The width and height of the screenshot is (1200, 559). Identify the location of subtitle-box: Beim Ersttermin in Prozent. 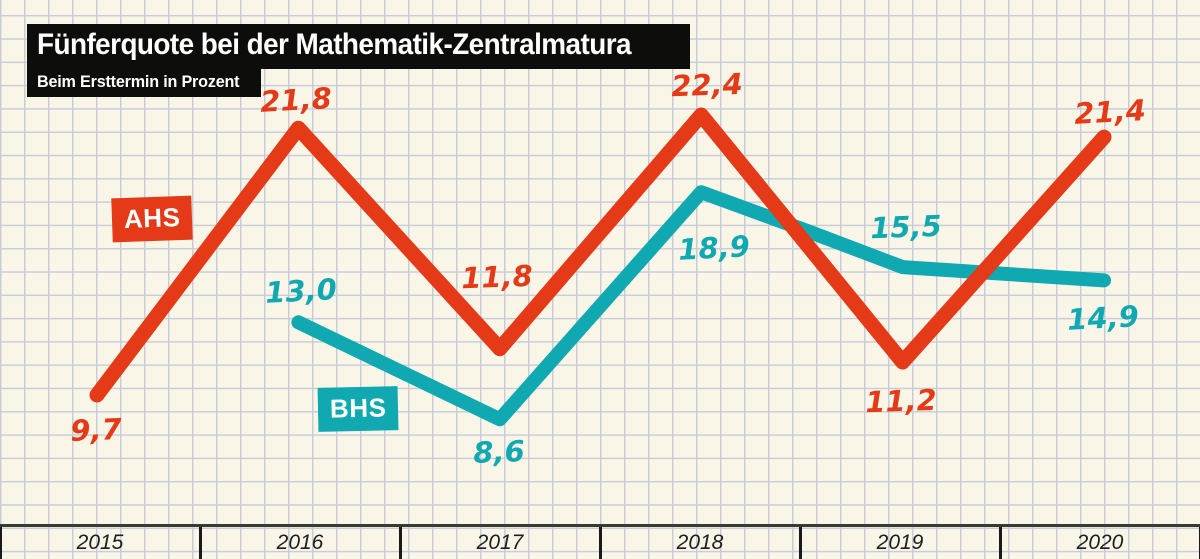
(144, 83).